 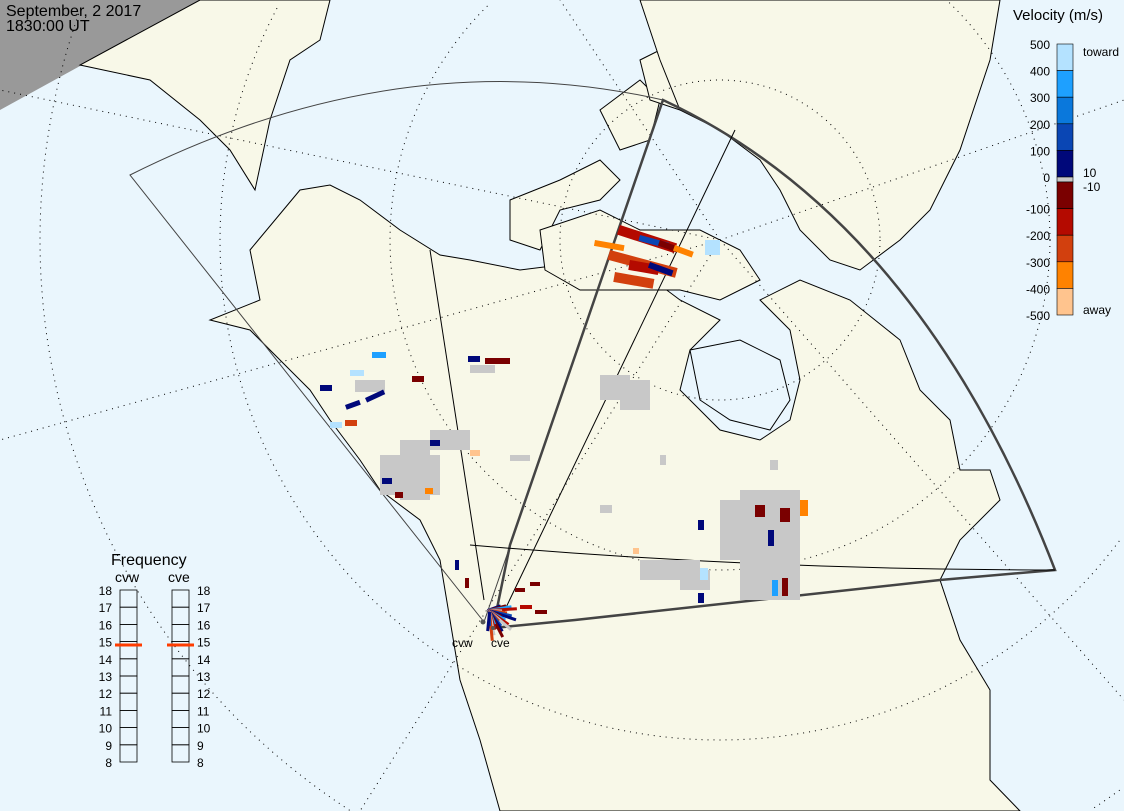 What do you see at coordinates (1038, 236) in the screenshot?
I see `colorbar-tick: -200` at bounding box center [1038, 236].